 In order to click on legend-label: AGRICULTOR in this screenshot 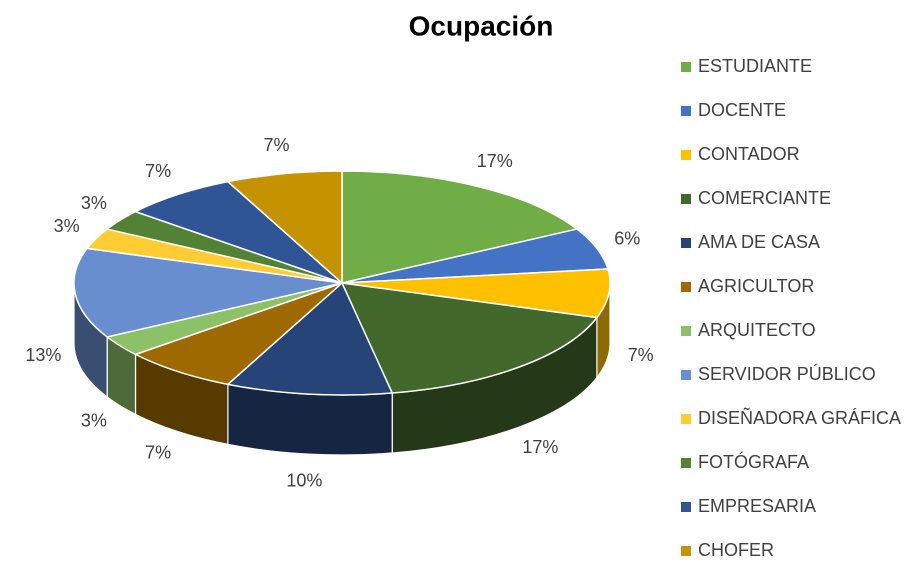, I will do `click(756, 286)`.